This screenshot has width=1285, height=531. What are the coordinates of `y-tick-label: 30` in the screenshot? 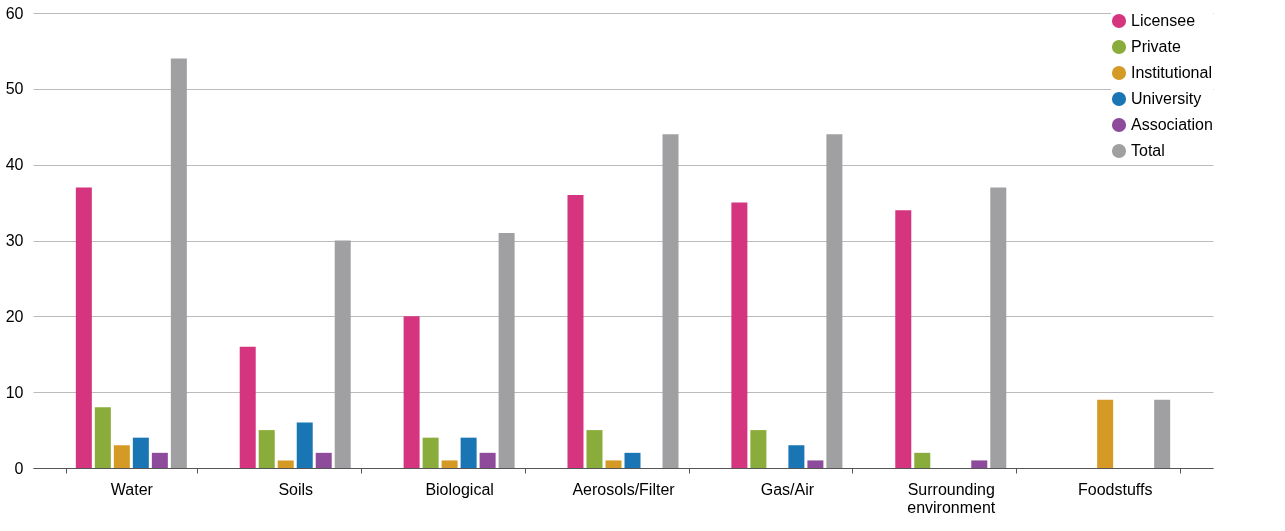 It's located at (14, 240).